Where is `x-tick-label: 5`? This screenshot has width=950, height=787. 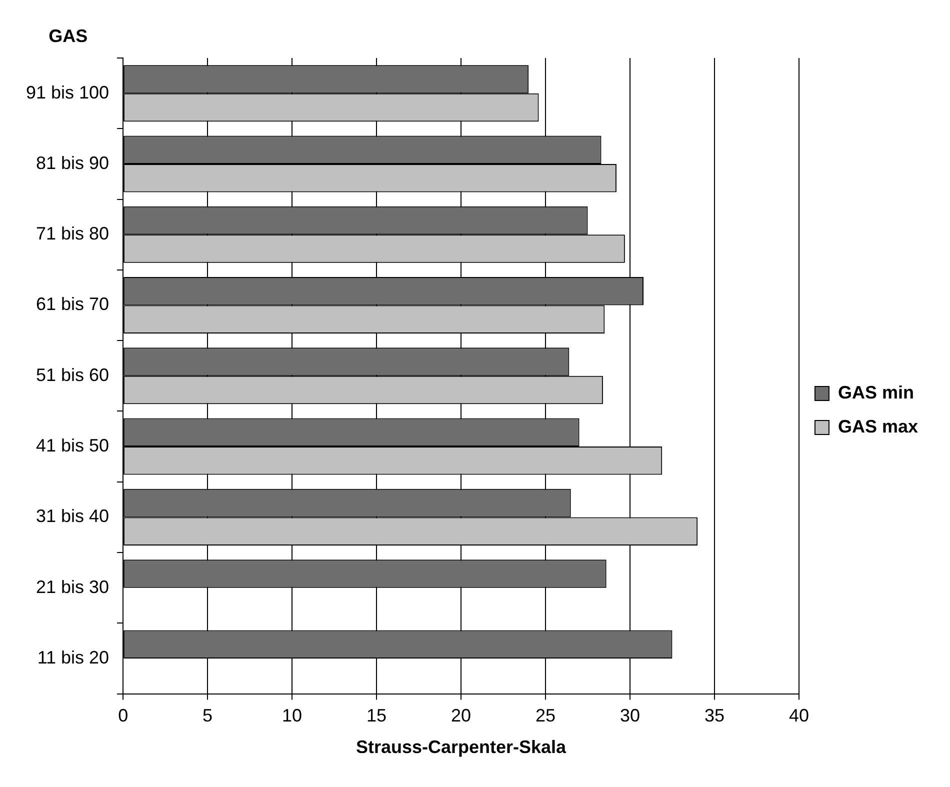 x-tick-label: 5 is located at coordinates (207, 716).